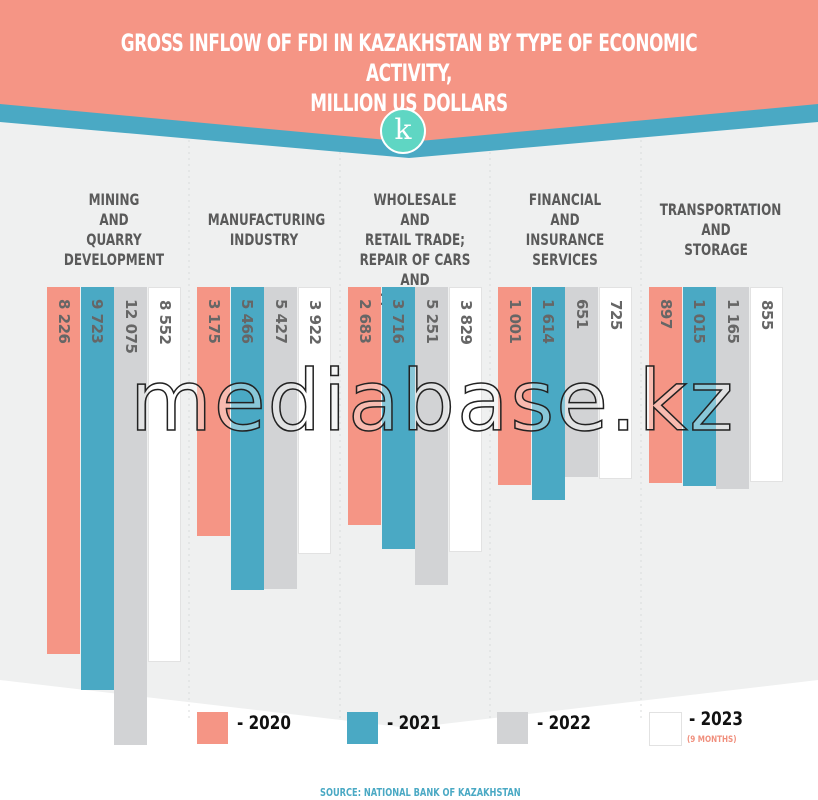  What do you see at coordinates (565, 199) in the screenshot?
I see `category-label-line: FINANCIAL` at bounding box center [565, 199].